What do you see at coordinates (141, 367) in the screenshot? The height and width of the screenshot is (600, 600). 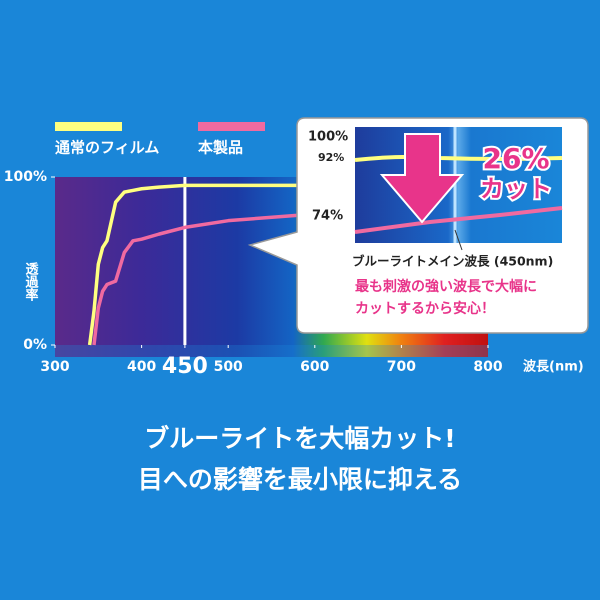 I see `x-tick-label: 400` at bounding box center [141, 367].